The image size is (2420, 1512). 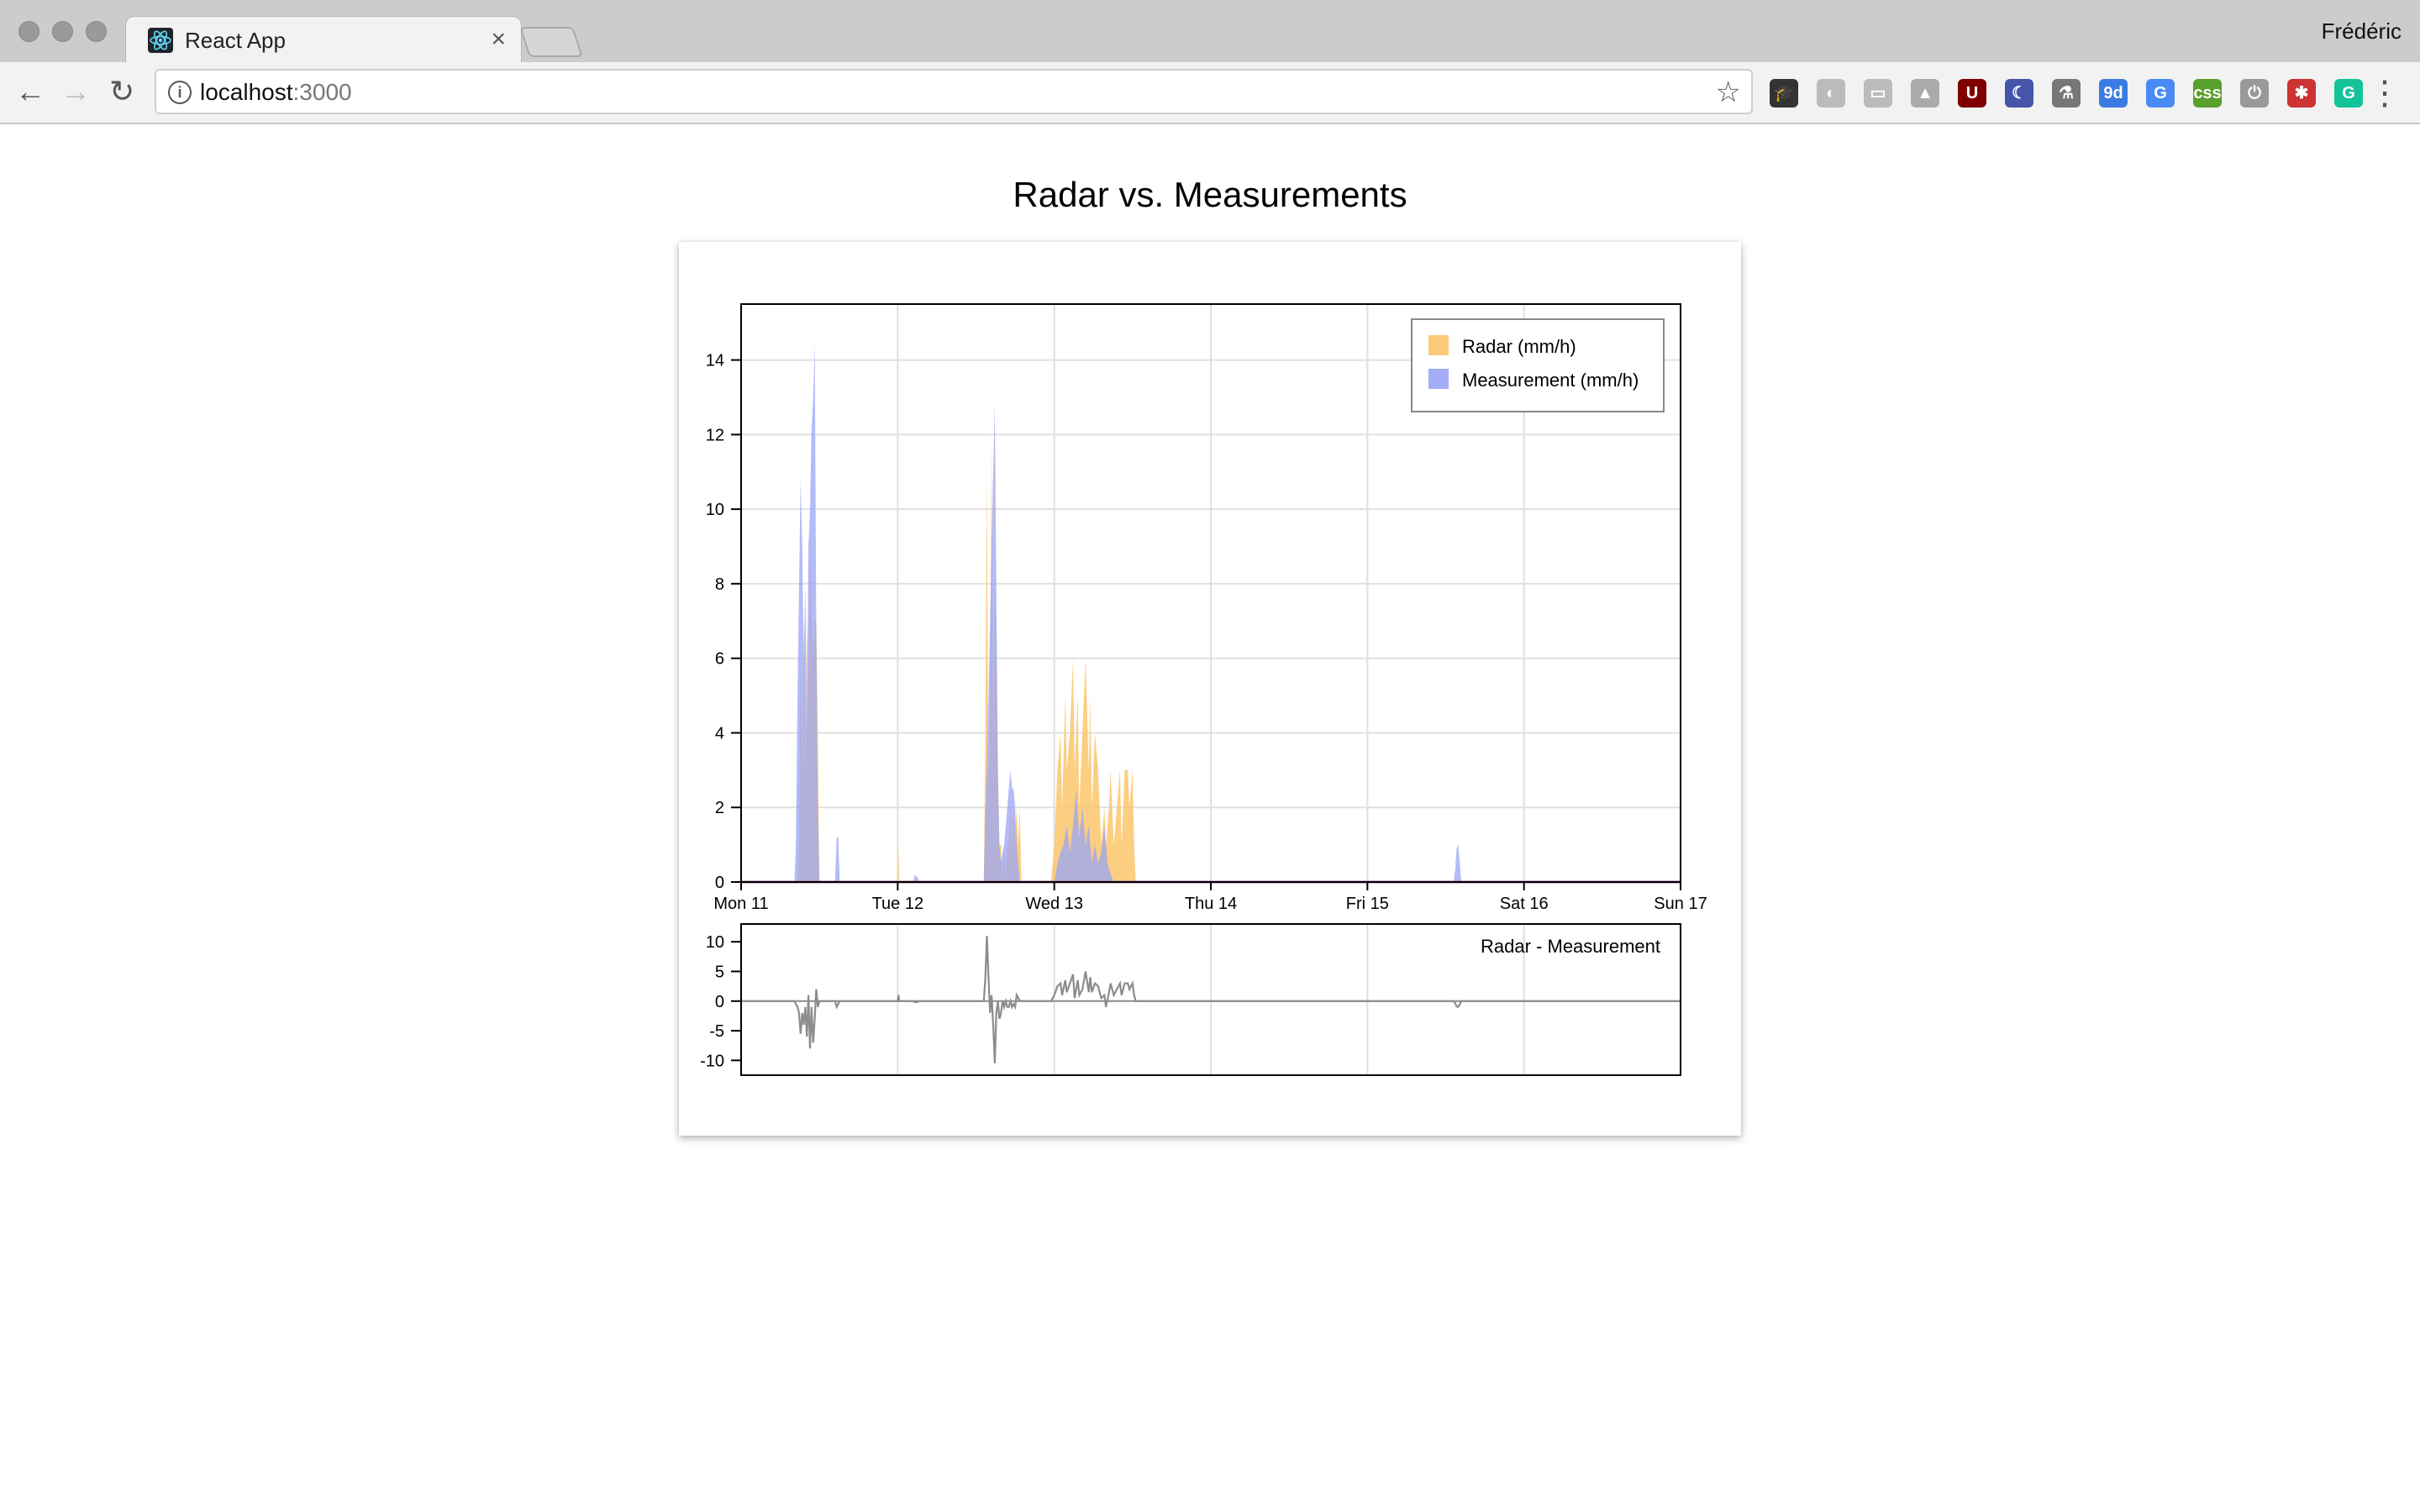 What do you see at coordinates (276, 92) in the screenshot?
I see `url-host: localhost:3000` at bounding box center [276, 92].